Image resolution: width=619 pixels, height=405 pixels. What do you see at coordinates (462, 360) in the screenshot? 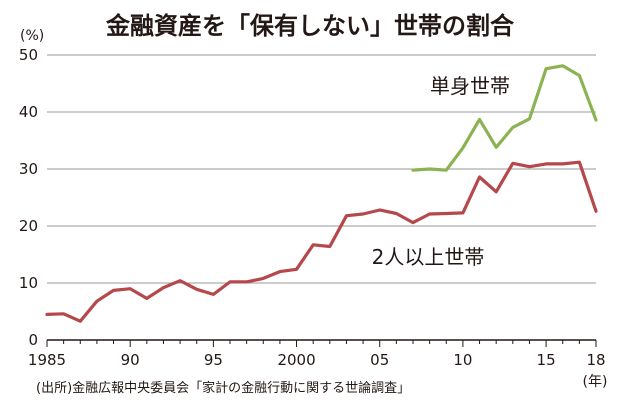
I see `x-tick-label: 10` at bounding box center [462, 360].